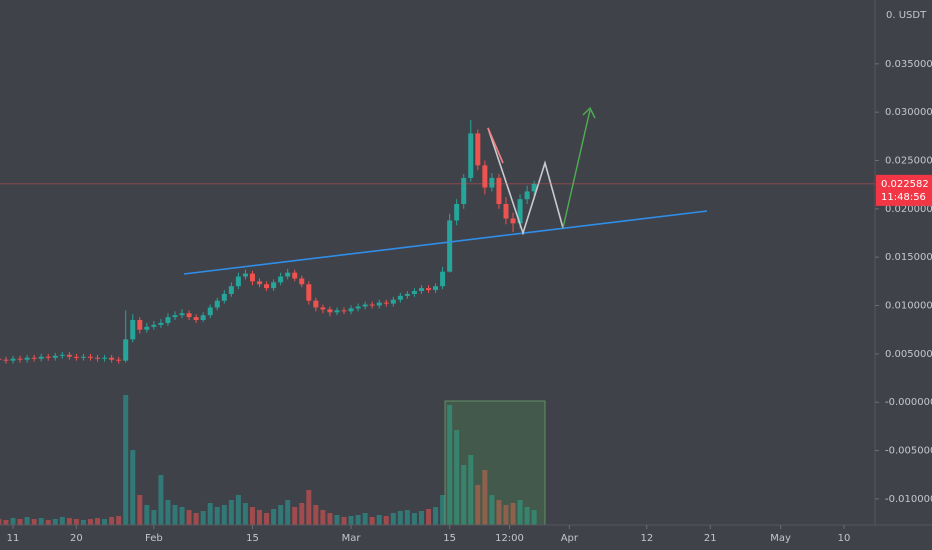  What do you see at coordinates (908, 451) in the screenshot?
I see `y-tick-label: -0.005000` at bounding box center [908, 451].